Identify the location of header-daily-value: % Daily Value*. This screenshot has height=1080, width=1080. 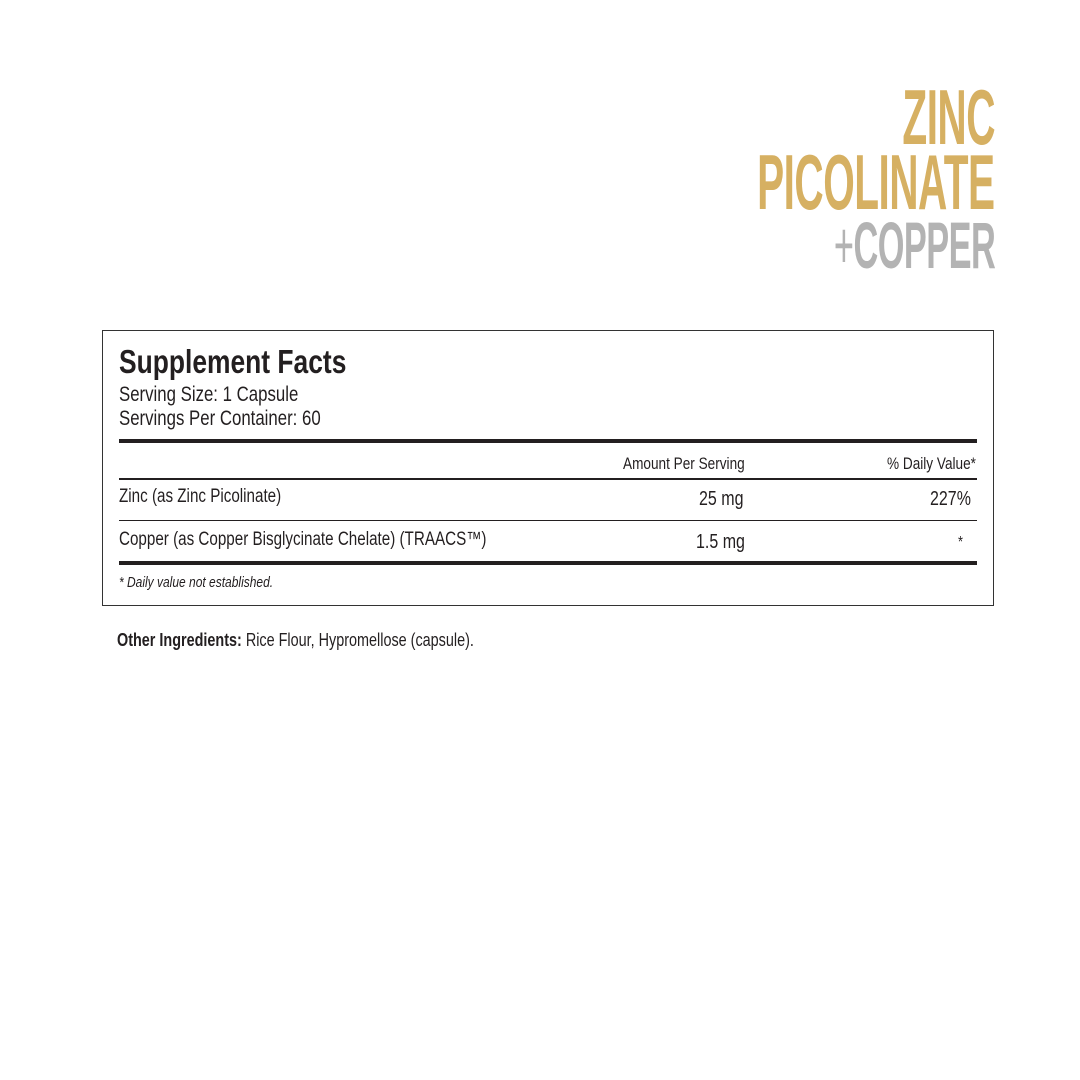
(931, 463).